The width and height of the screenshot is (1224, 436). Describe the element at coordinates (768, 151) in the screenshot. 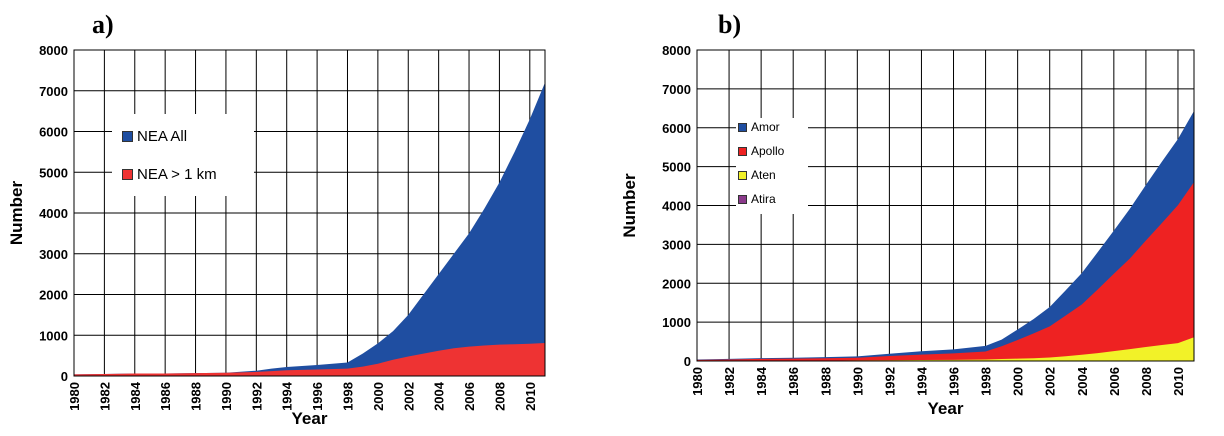

I see `legend-label-apollo: Apollo` at that location.